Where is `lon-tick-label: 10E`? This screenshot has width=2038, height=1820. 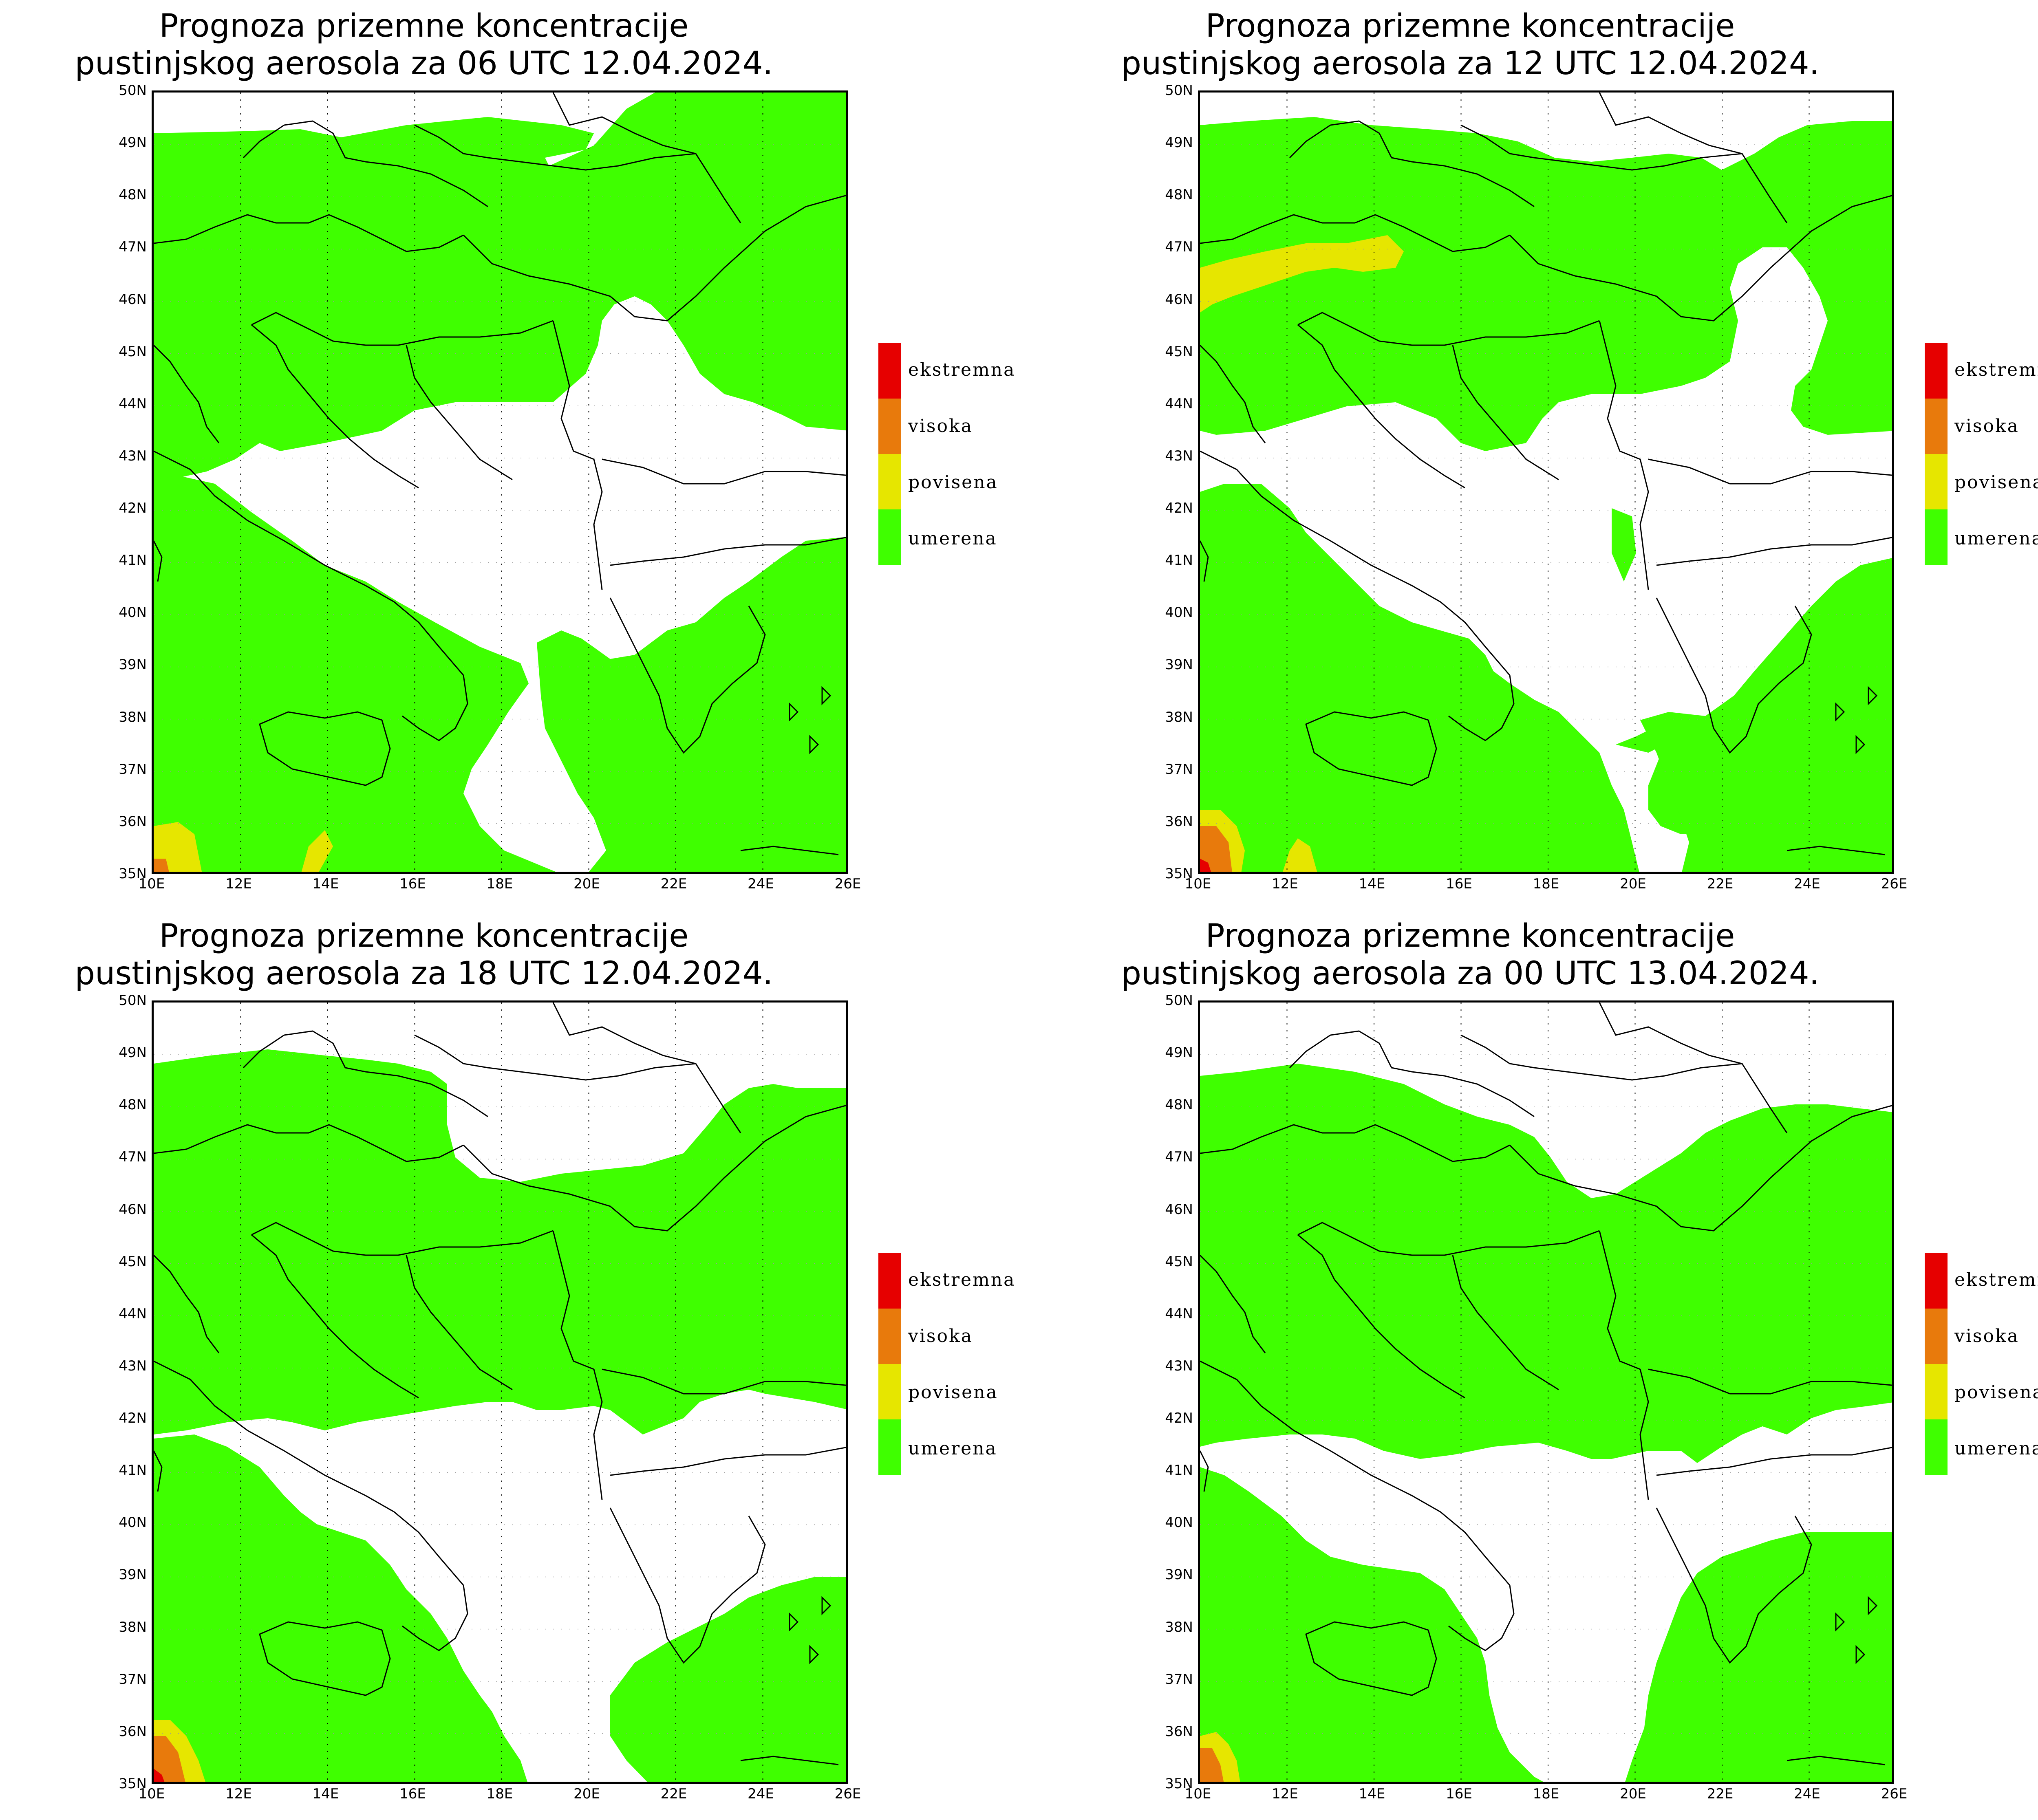 lon-tick-label: 10E is located at coordinates (1197, 1794).